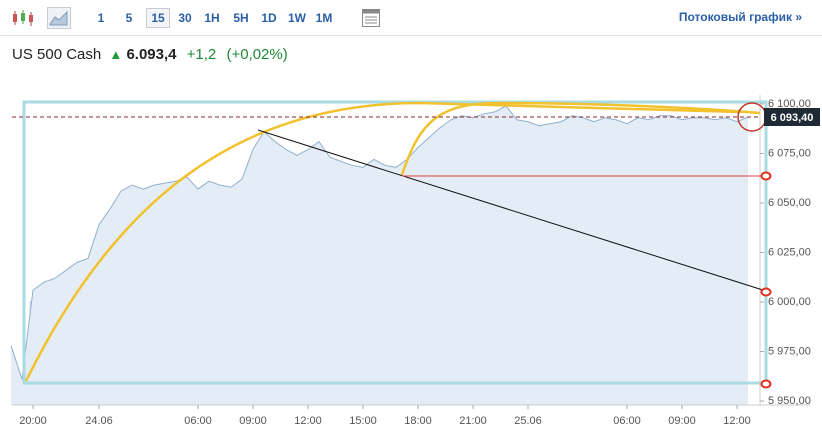  I want to click on interval-button: 1D, so click(269, 18).